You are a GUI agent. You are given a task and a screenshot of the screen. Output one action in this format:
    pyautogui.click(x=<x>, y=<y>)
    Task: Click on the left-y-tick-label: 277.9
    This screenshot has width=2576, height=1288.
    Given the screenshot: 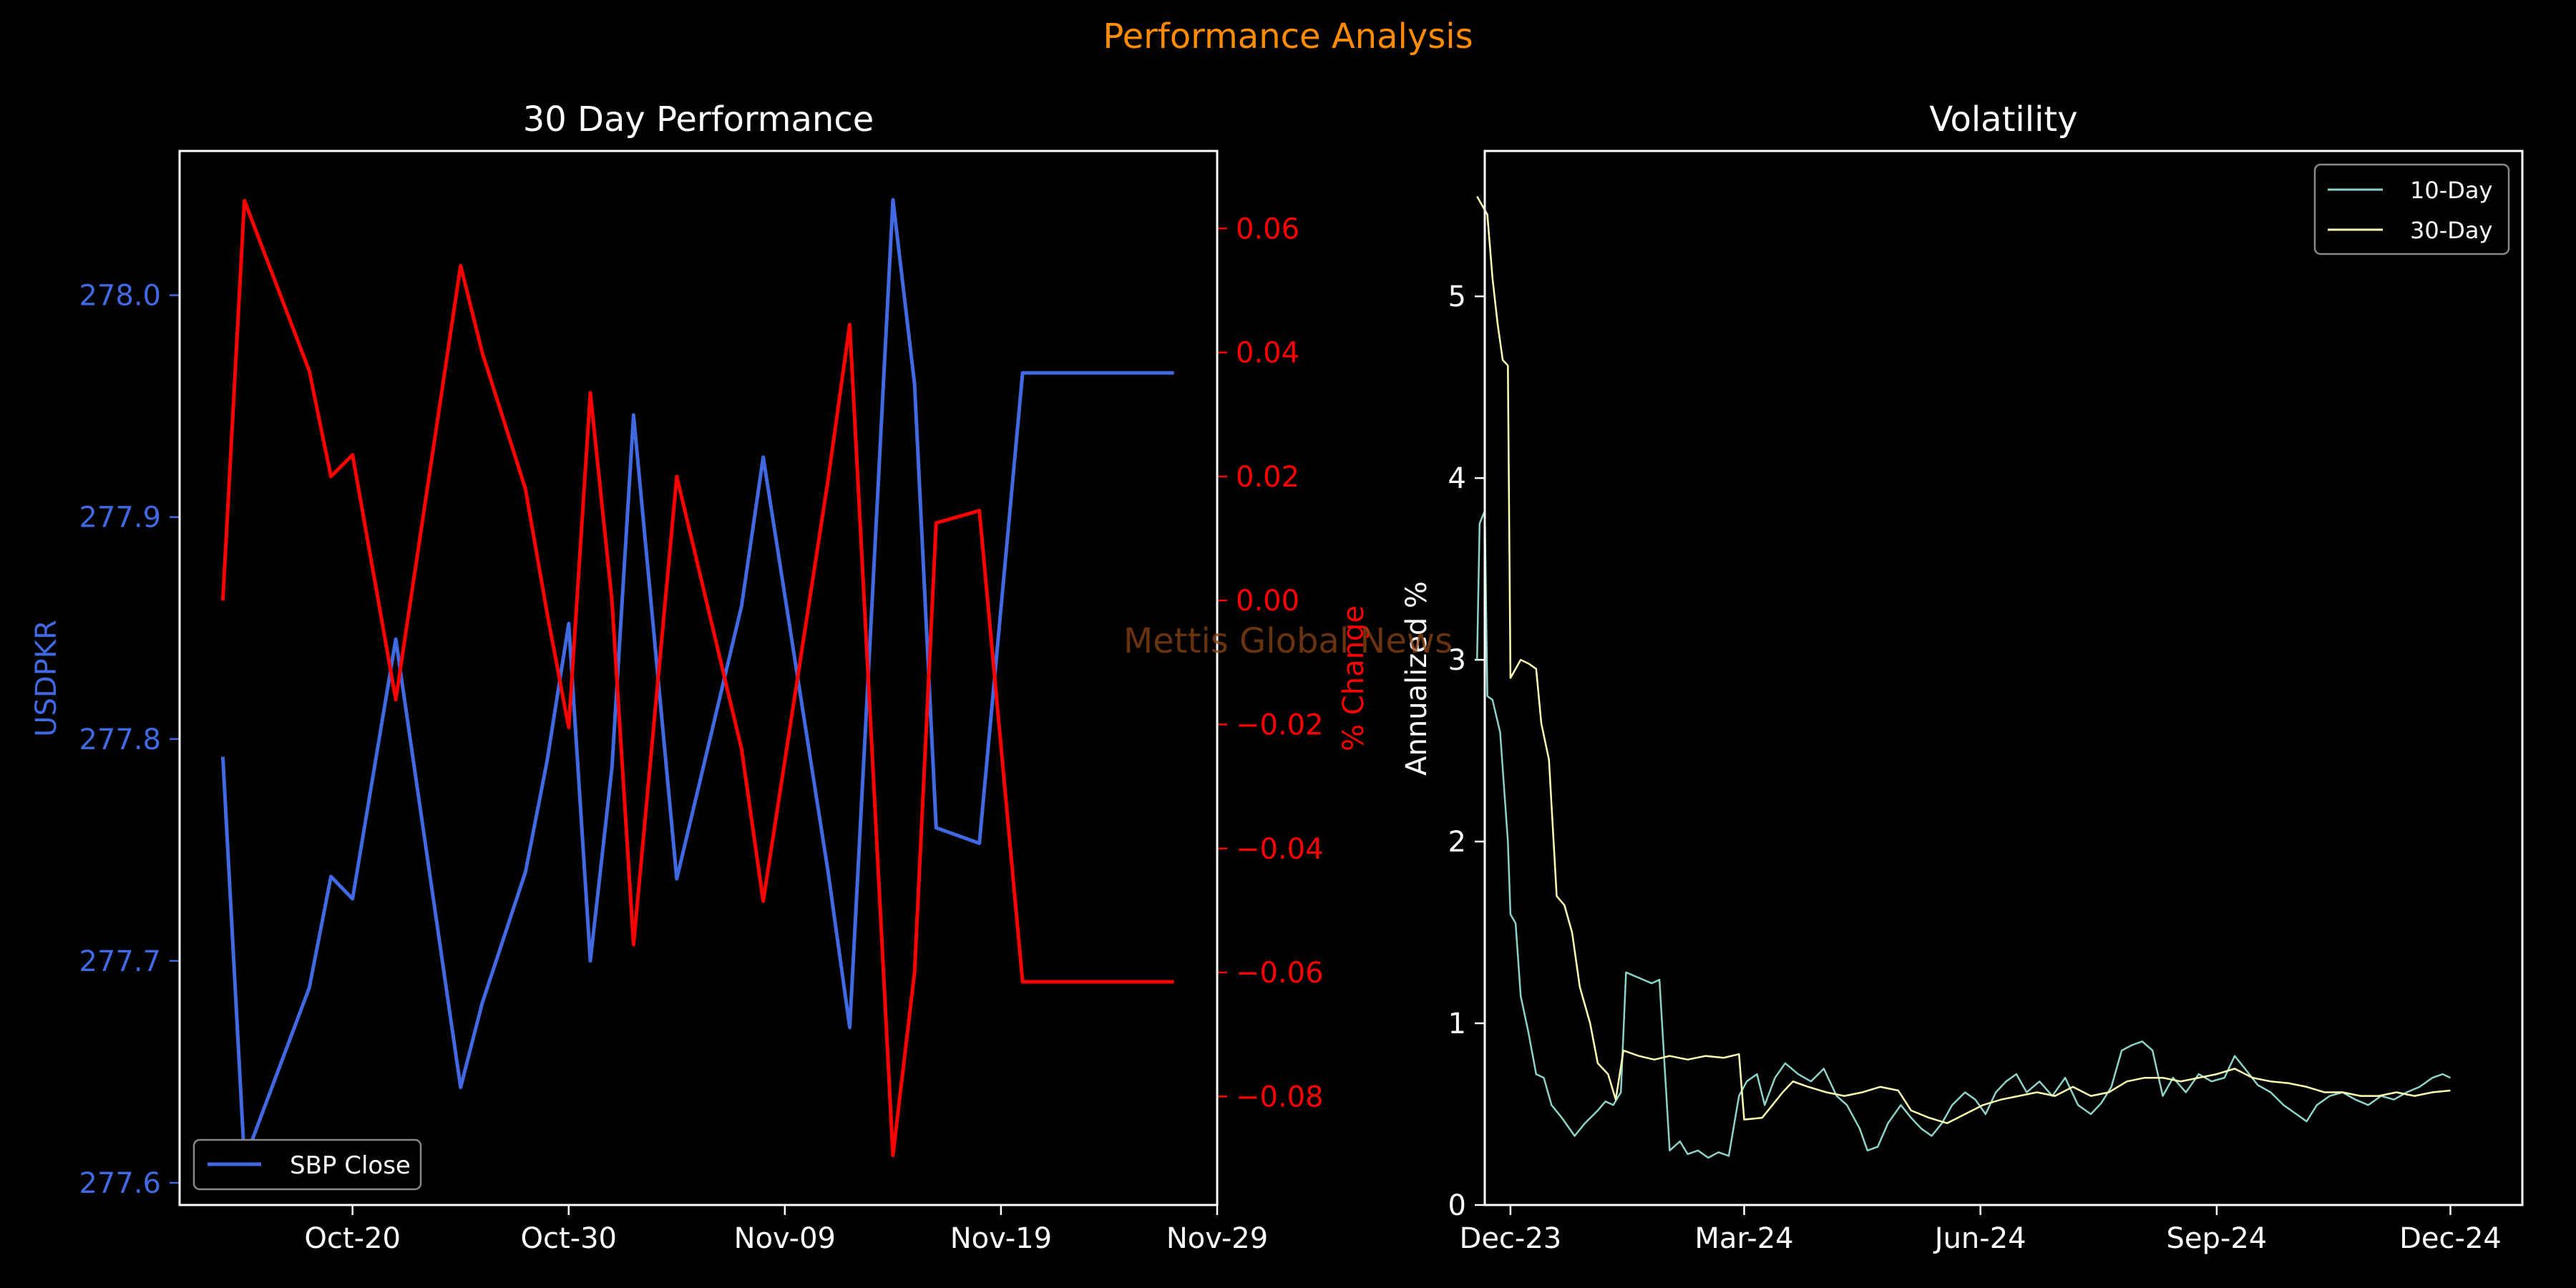 What is the action you would take?
    pyautogui.click(x=120, y=518)
    